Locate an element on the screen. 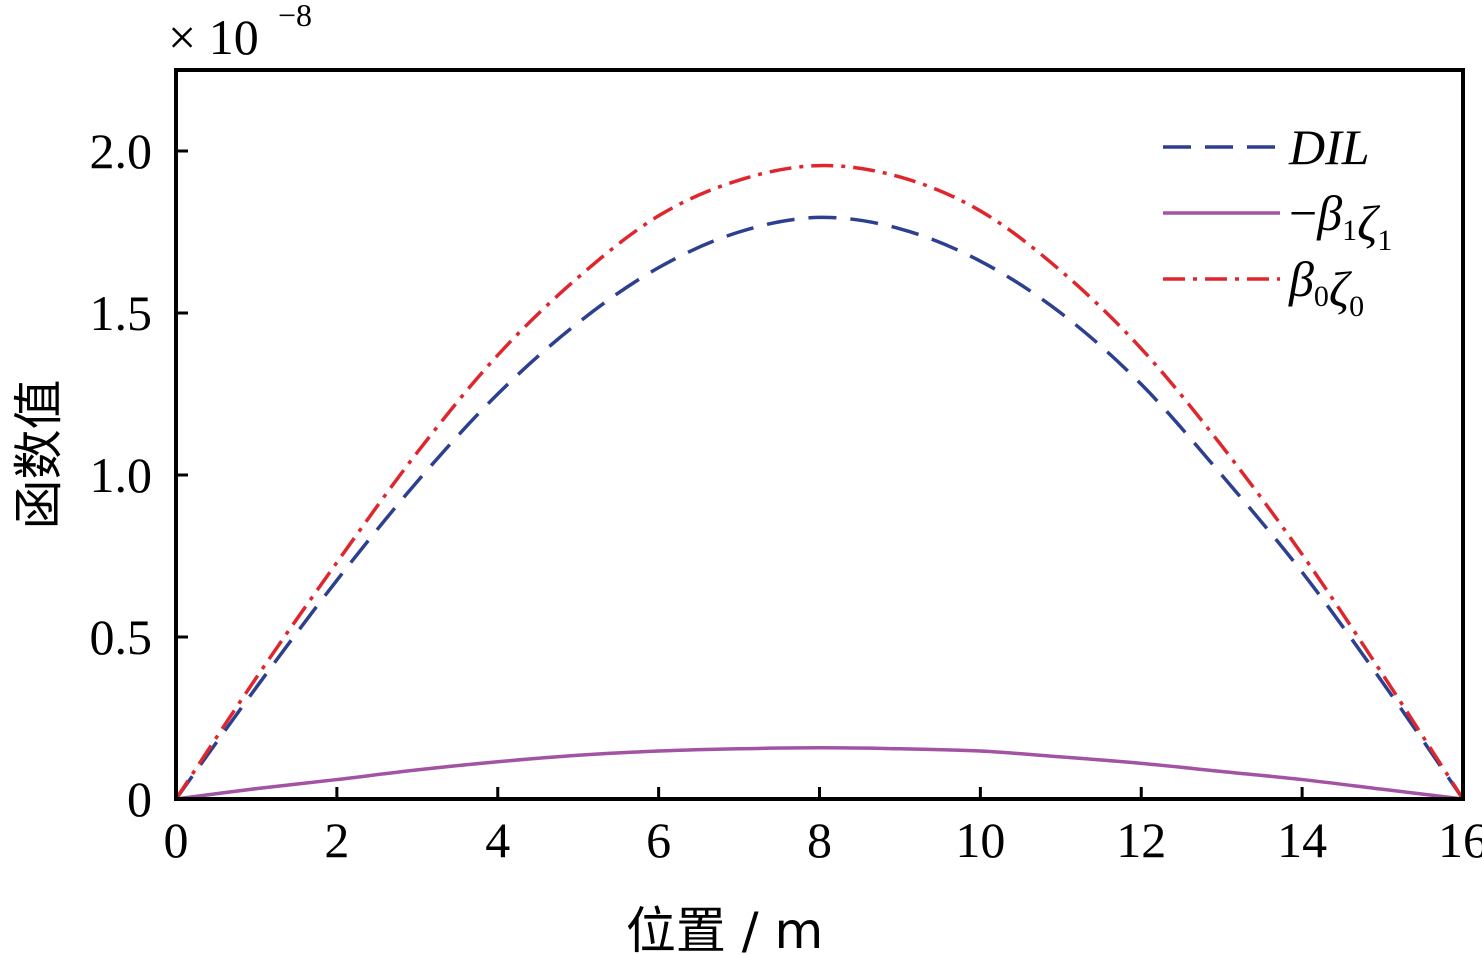 The width and height of the screenshot is (1482, 955). x-tick-label: 4 is located at coordinates (497, 840).